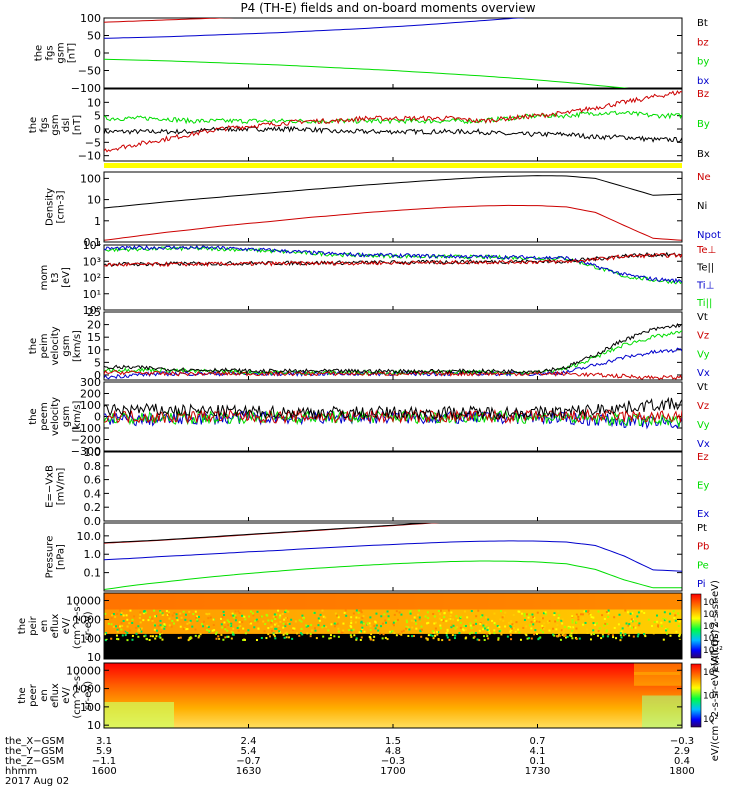  I want to click on y-tick-label: 0, so click(97, 417).